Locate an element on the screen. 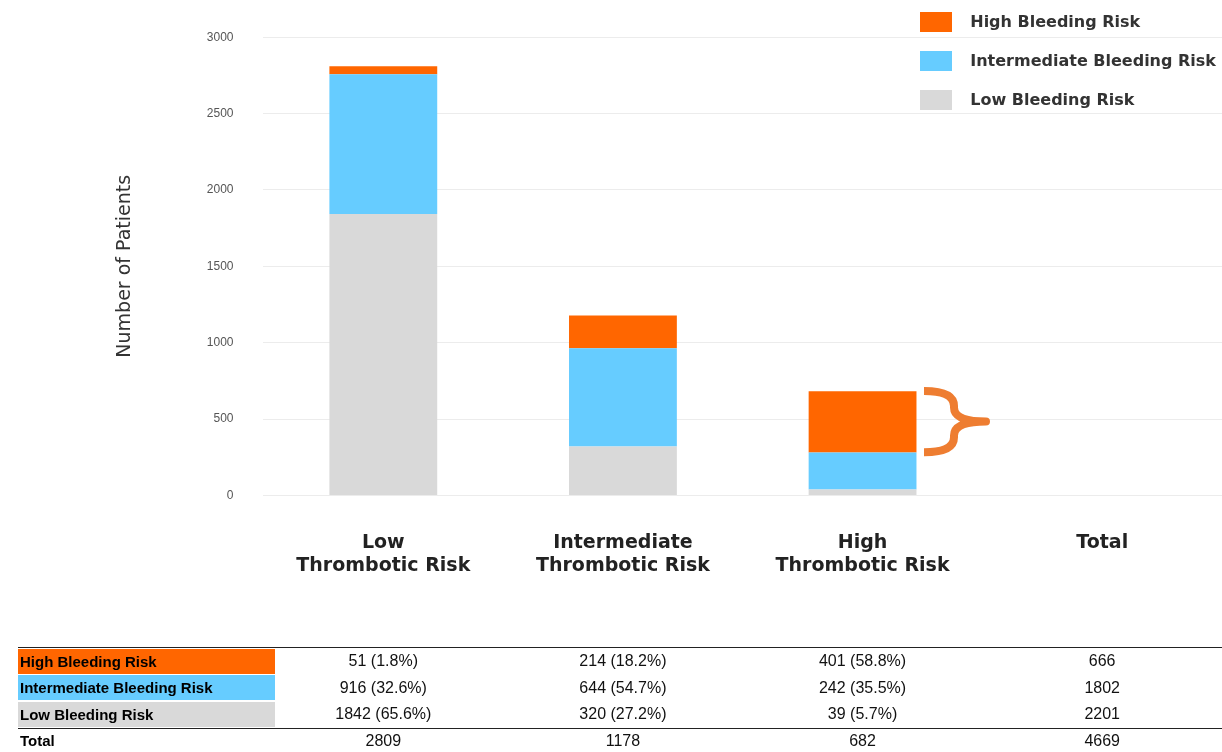 The height and width of the screenshot is (752, 1222). text: 1802 is located at coordinates (1102, 687).